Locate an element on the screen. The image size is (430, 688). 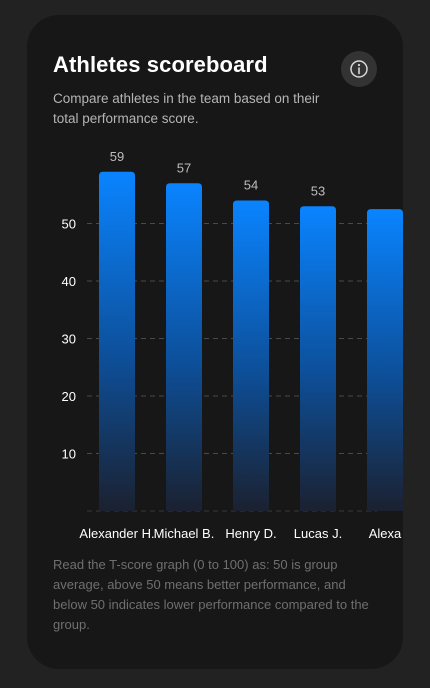
page-title: Athletes scoreboard is located at coordinates (160, 64).